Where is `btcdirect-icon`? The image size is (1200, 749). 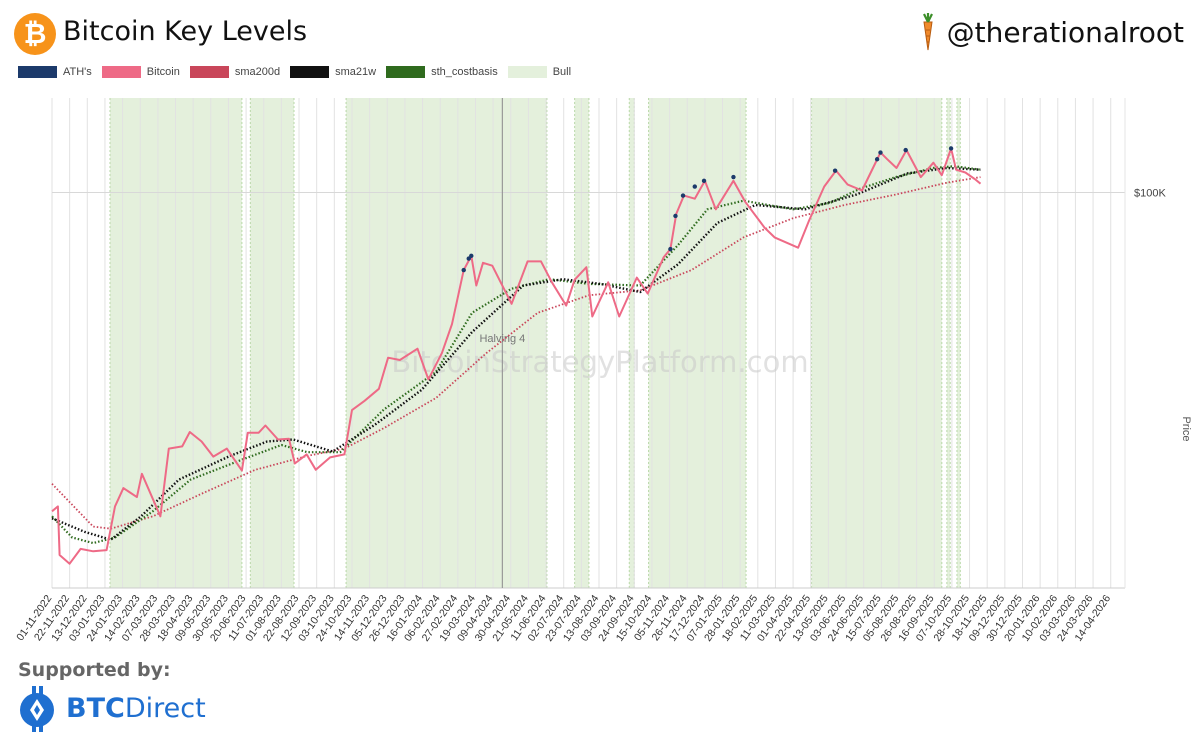
btcdirect-icon is located at coordinates (37, 709).